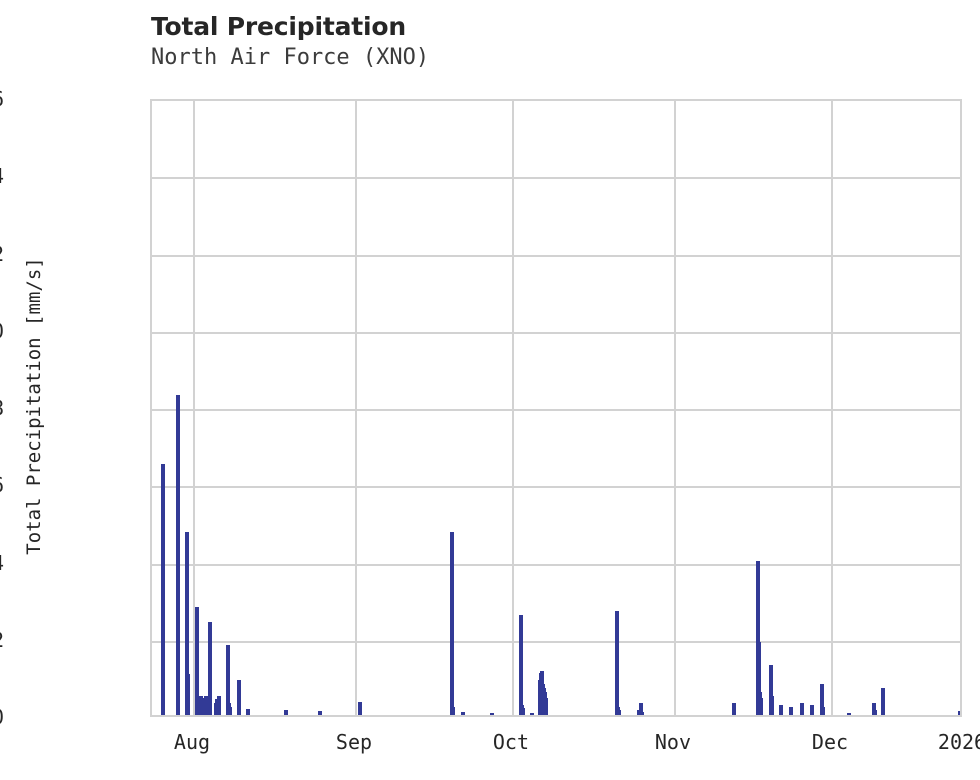 This screenshot has height=780, width=980. Describe the element at coordinates (9, 717) in the screenshot. I see `y-tick-label: 0.000` at that location.